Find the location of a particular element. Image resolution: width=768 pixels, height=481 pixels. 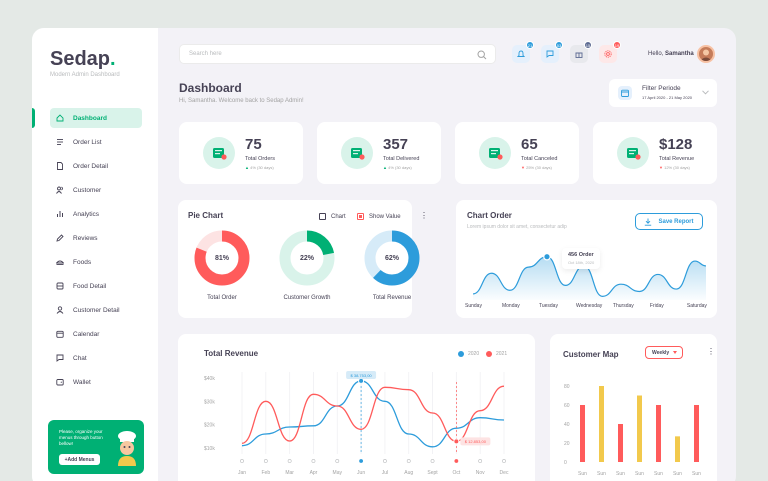

x-tick-label: Nov is located at coordinates (480, 473).